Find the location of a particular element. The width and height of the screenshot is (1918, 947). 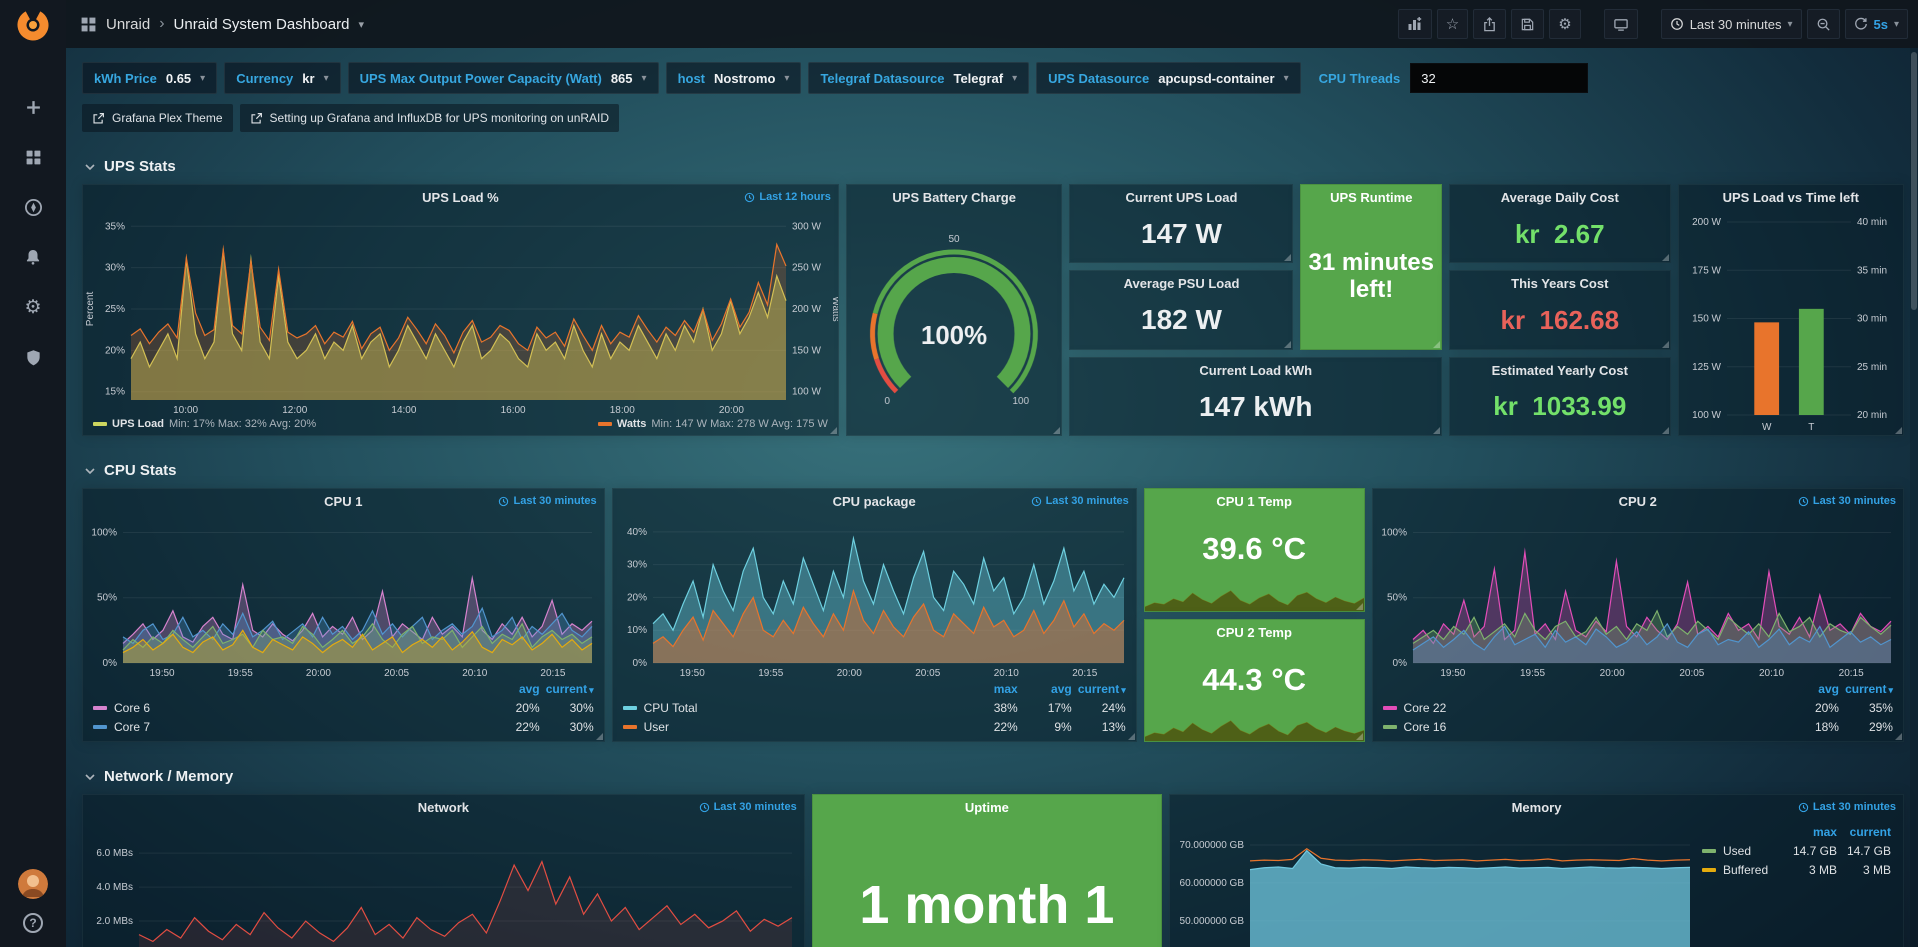

memory-chart is located at coordinates (1434, 883).